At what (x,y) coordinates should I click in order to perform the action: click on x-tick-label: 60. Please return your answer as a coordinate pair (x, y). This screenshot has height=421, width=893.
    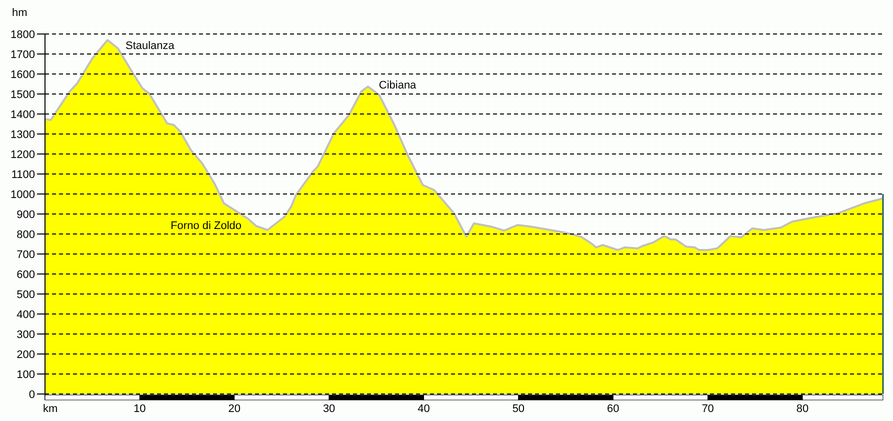
    Looking at the image, I should click on (613, 409).